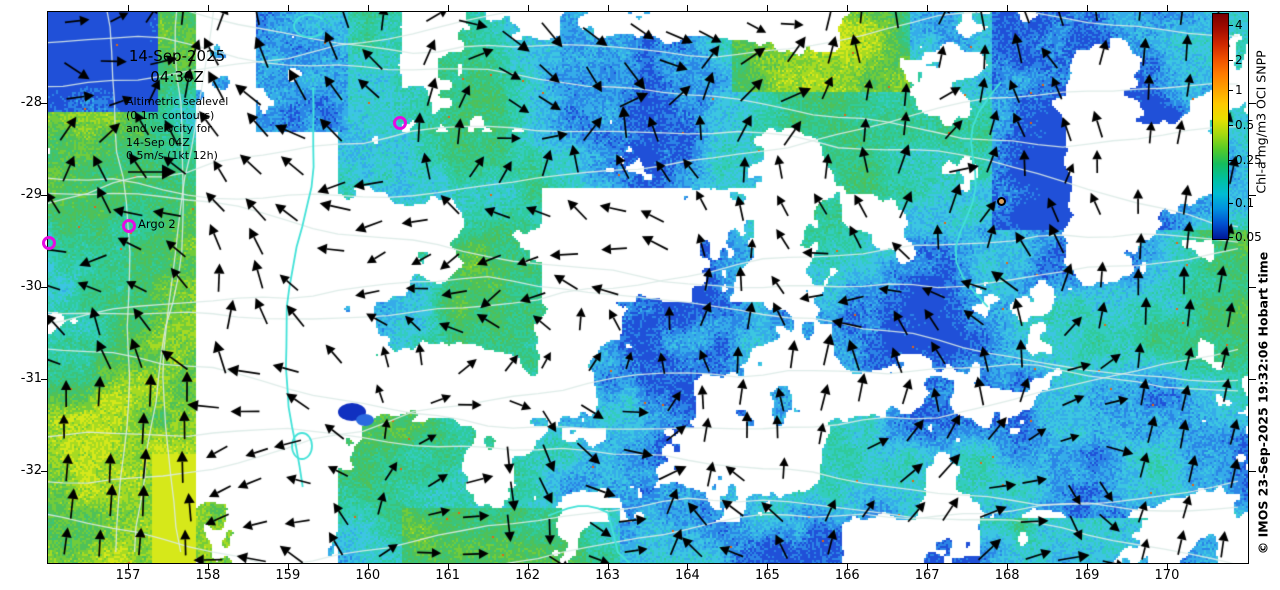 This screenshot has width=1280, height=590. Describe the element at coordinates (767, 575) in the screenshot. I see `x-tick-label: 165` at that location.